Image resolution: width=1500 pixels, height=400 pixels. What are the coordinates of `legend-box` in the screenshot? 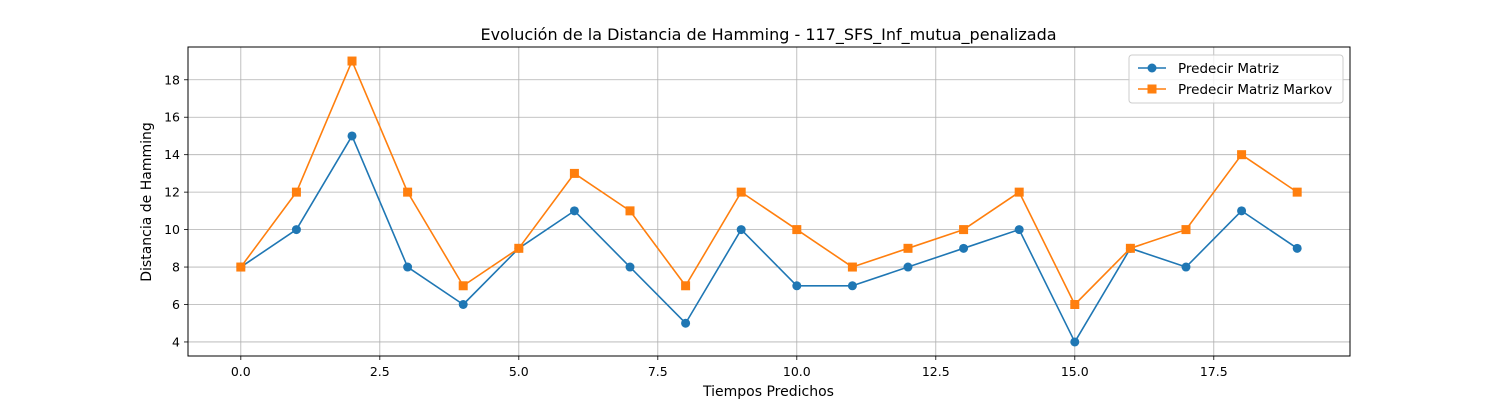 It's located at (1236, 79).